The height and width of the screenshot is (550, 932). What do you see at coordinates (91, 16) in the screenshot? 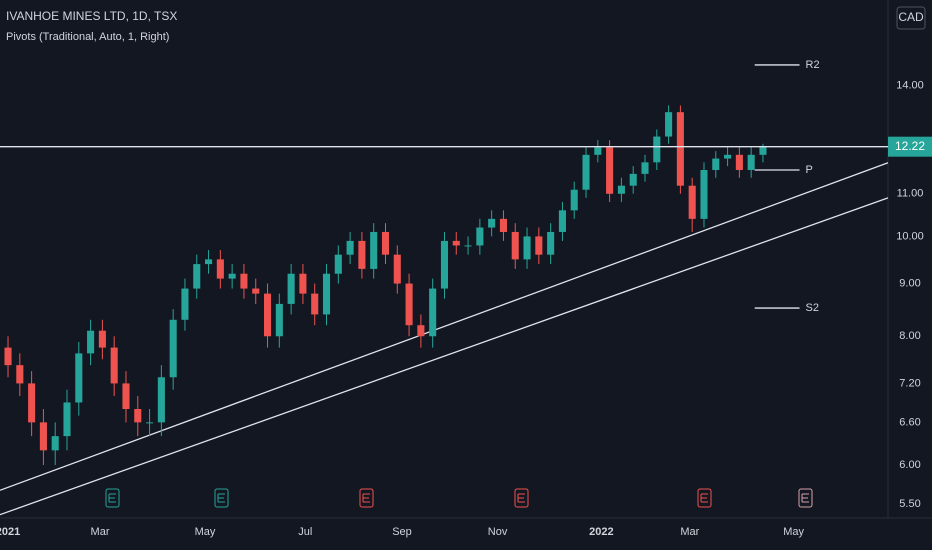
I see `chart-title: IVANHOE MINES LTD, 1D, TSX` at bounding box center [91, 16].